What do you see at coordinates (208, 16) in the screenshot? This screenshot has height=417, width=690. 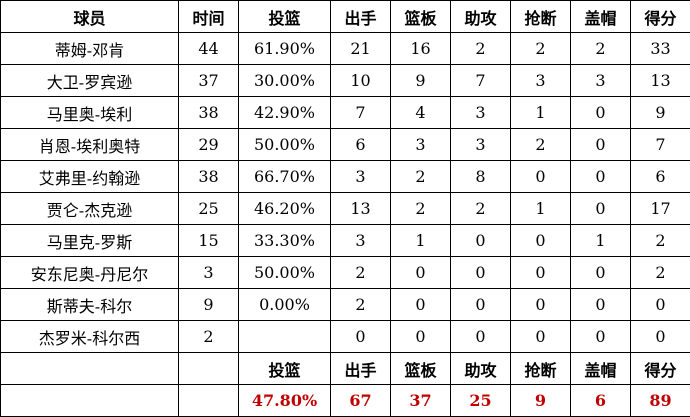 I see `header-row-cell: 时间` at bounding box center [208, 16].